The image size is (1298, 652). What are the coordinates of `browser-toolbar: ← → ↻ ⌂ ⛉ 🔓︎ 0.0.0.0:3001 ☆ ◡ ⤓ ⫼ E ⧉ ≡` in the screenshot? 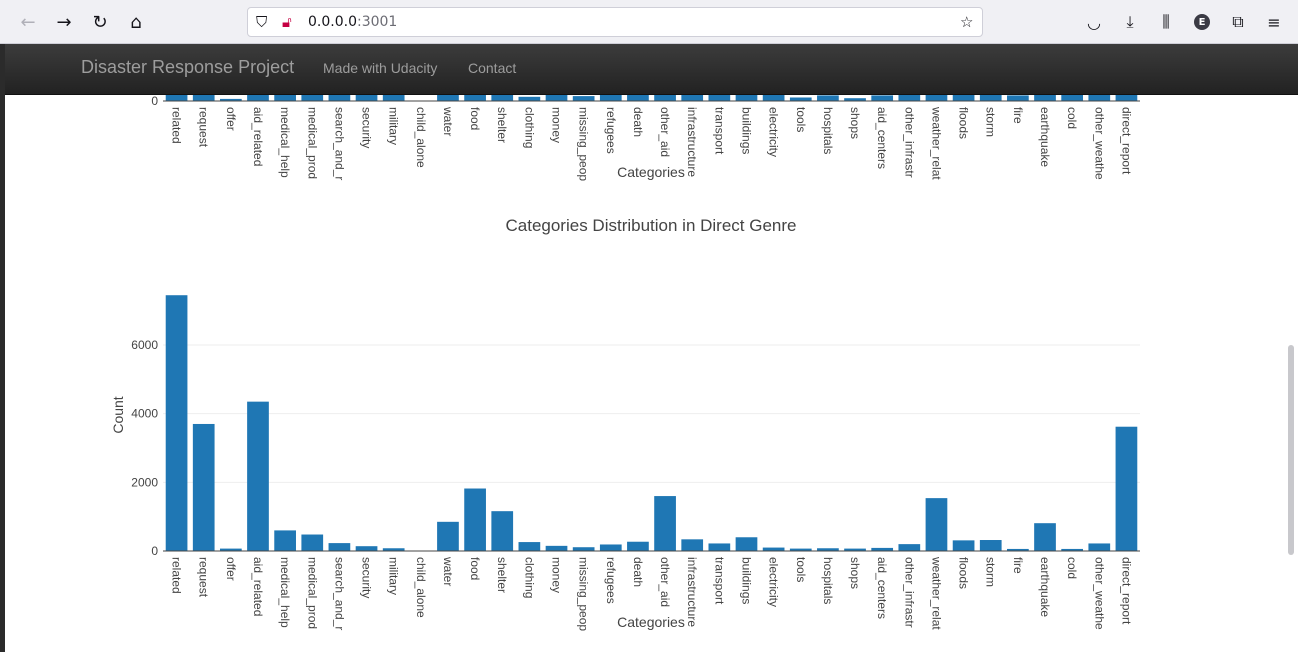 It's located at (649, 22).